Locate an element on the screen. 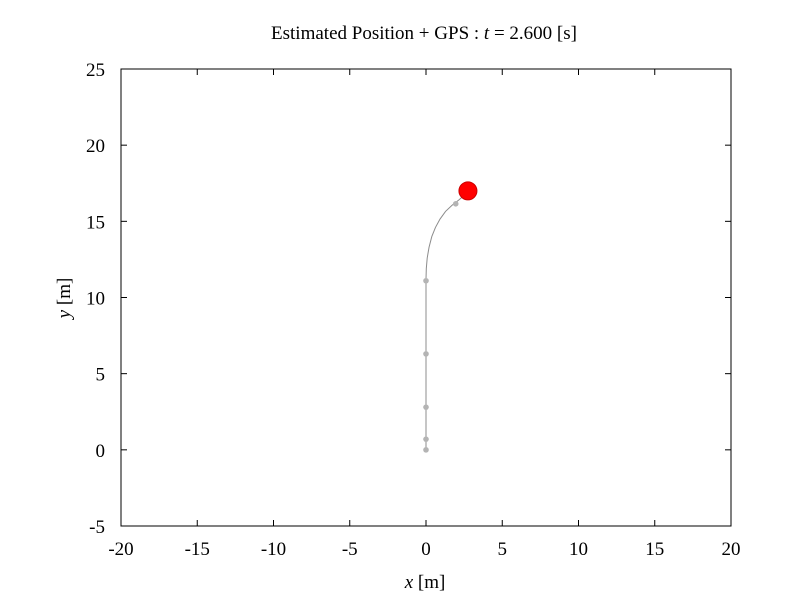 This screenshot has width=800, height=600. x-tick-label: -10 is located at coordinates (273, 549).